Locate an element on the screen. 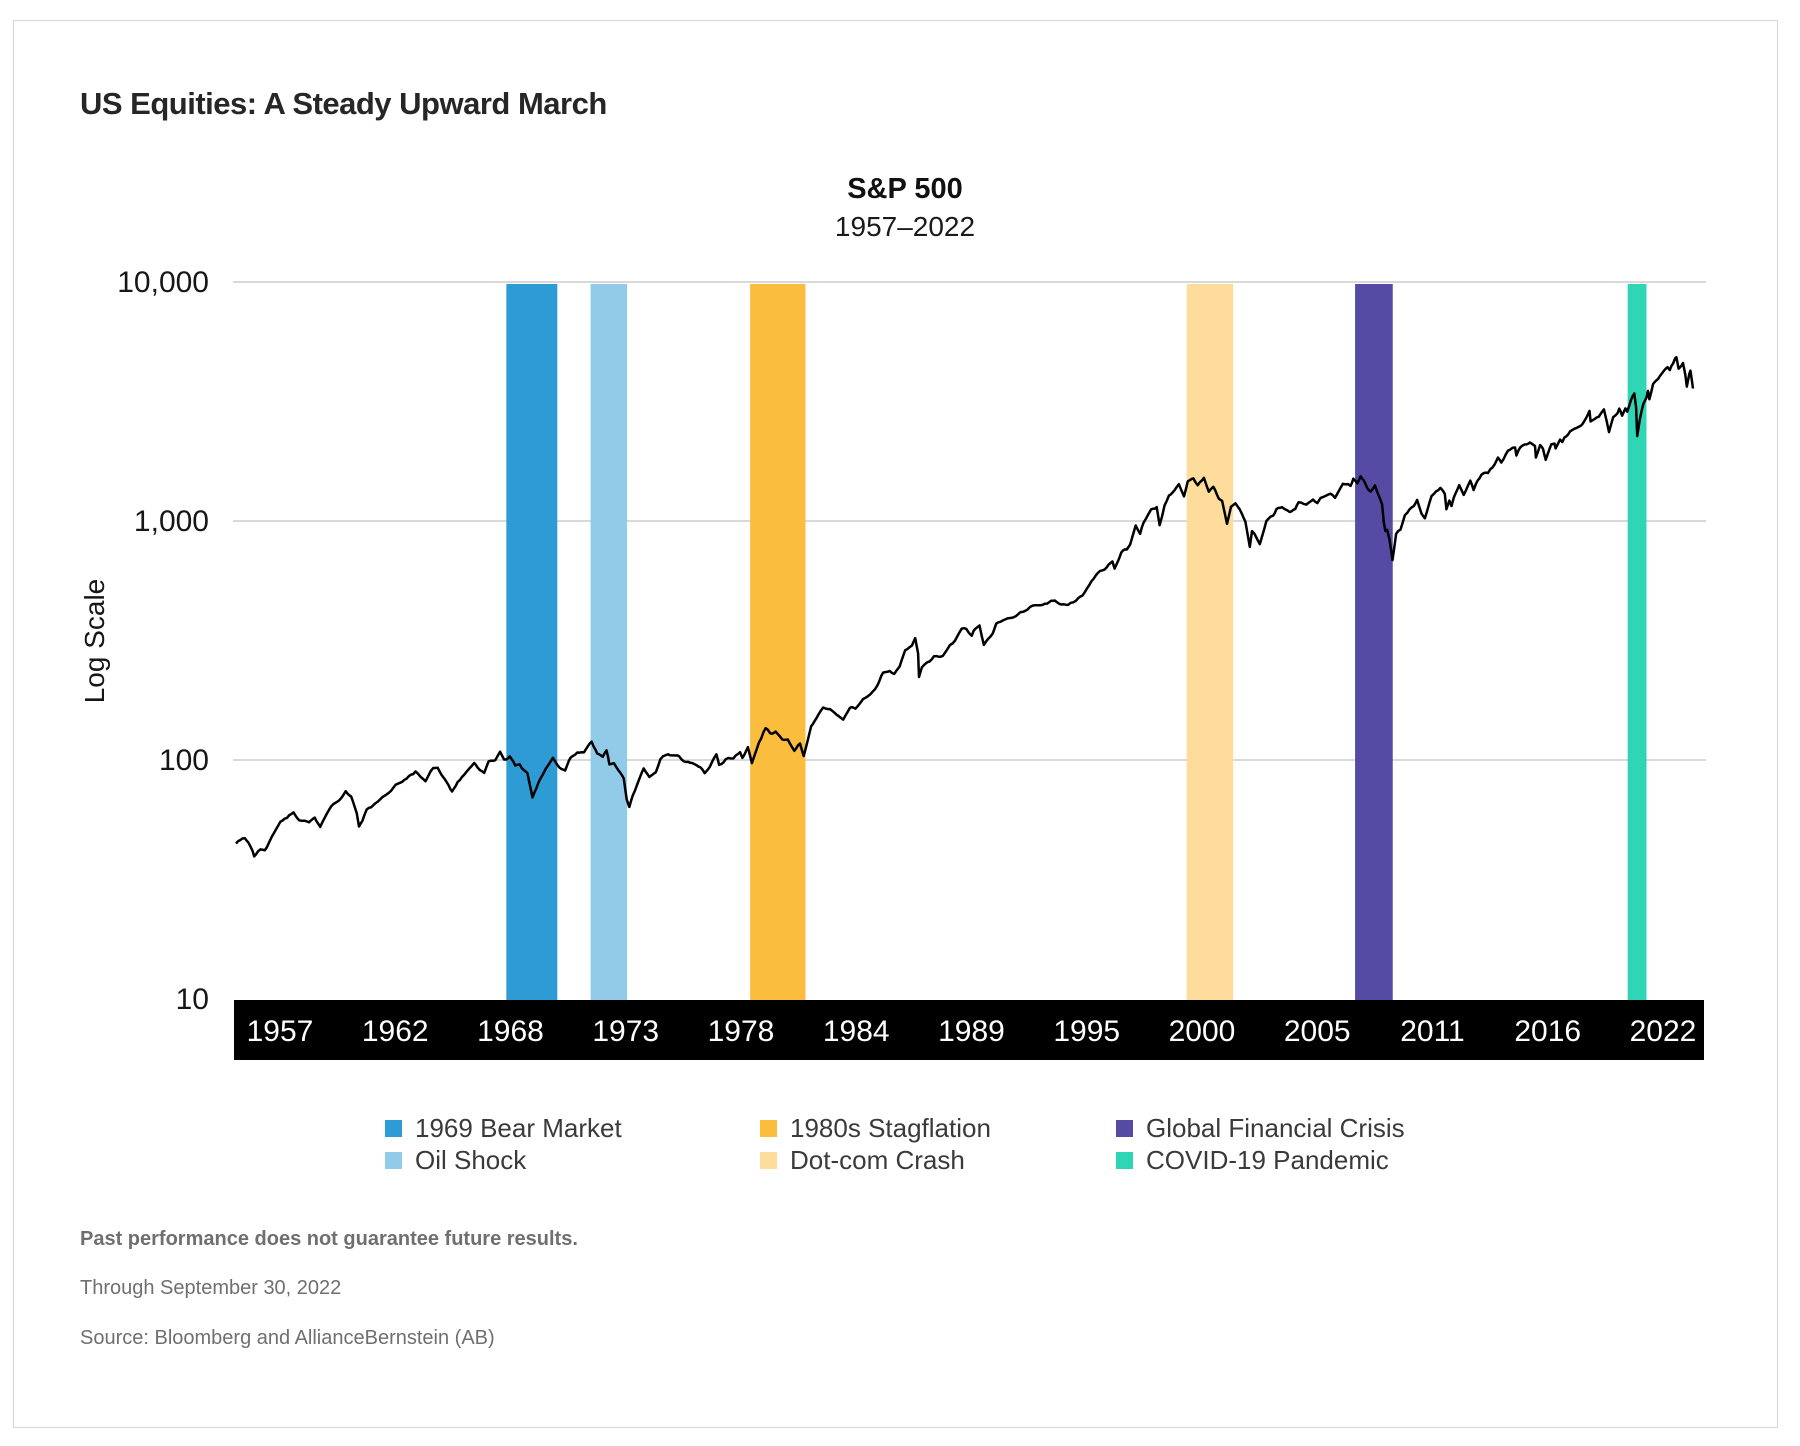 The width and height of the screenshot is (1800, 1446). x-tick-label: 2016 is located at coordinates (1547, 1031).